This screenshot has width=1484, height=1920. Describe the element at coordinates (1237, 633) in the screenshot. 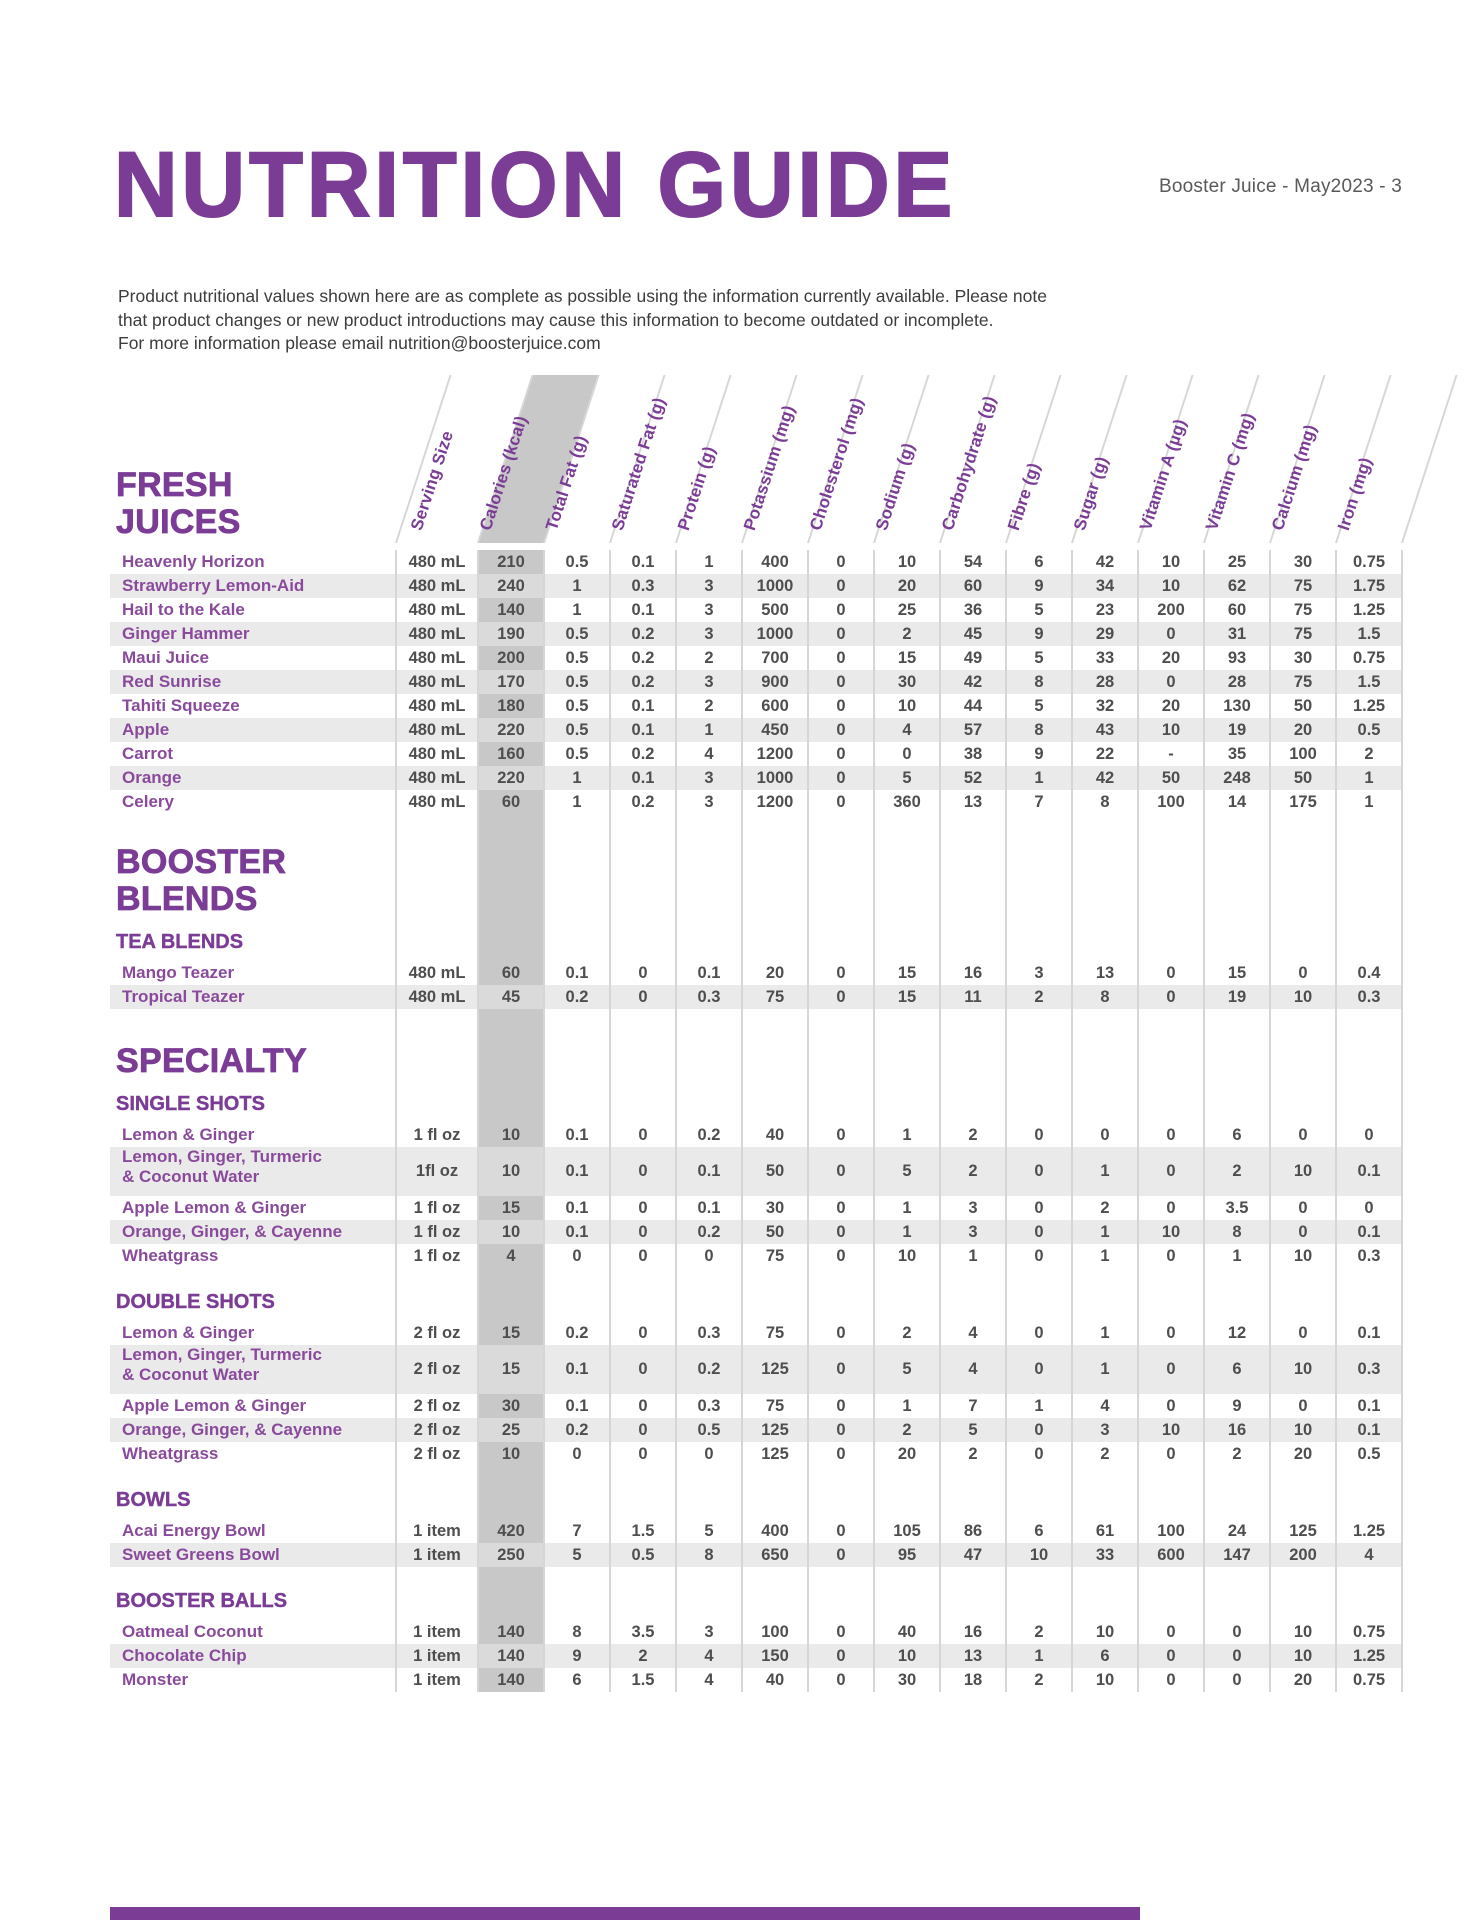

I see `value-vitamin-c-mg: 31` at that location.